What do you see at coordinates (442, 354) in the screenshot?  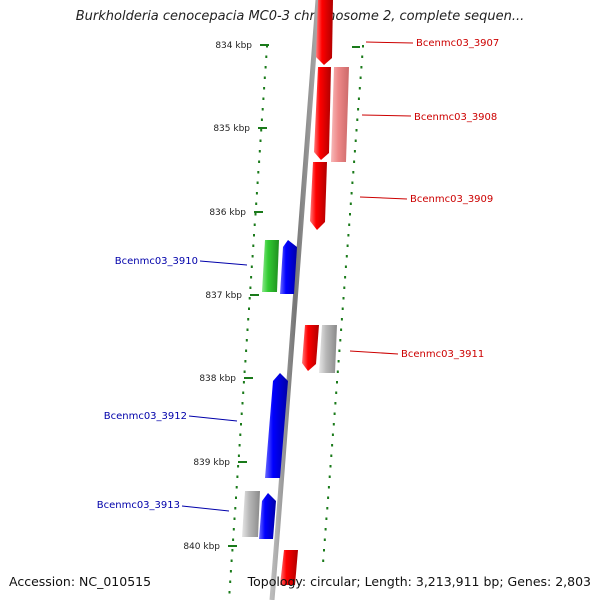 I see `gene-label: Bcenmc03_3911` at bounding box center [442, 354].